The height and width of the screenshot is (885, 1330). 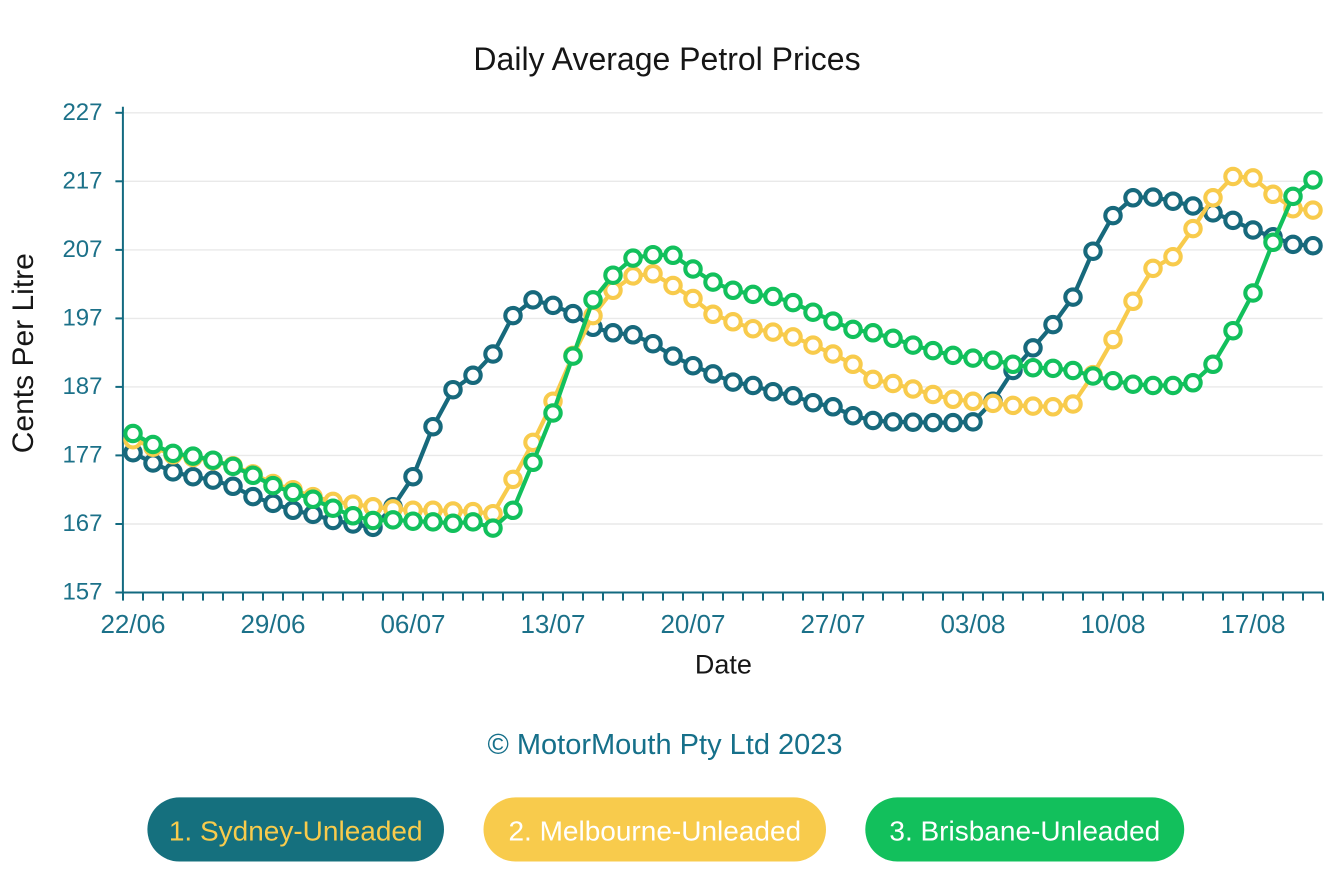 What do you see at coordinates (972, 624) in the screenshot?
I see `svg-text: 03/08` at bounding box center [972, 624].